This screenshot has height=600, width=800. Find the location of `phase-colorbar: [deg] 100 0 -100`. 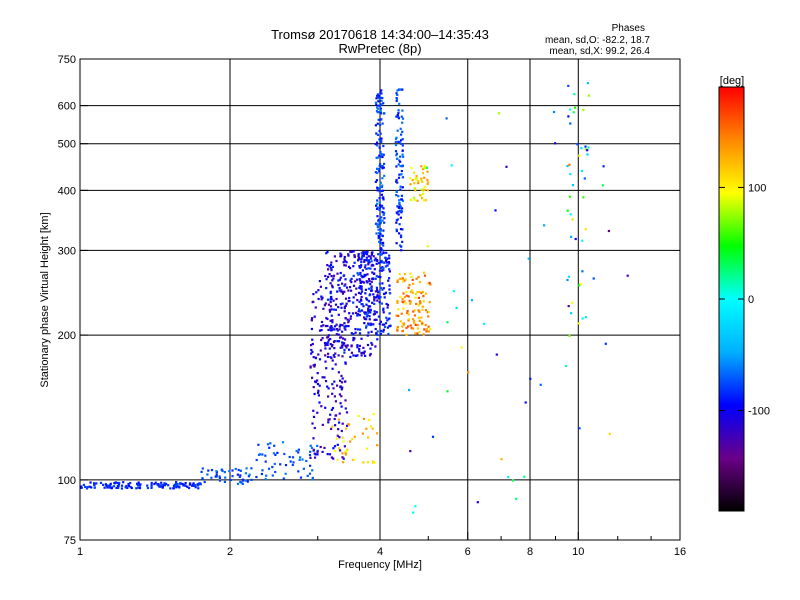

phase-colorbar: [deg] 100 0 -100 is located at coordinates (744, 293).